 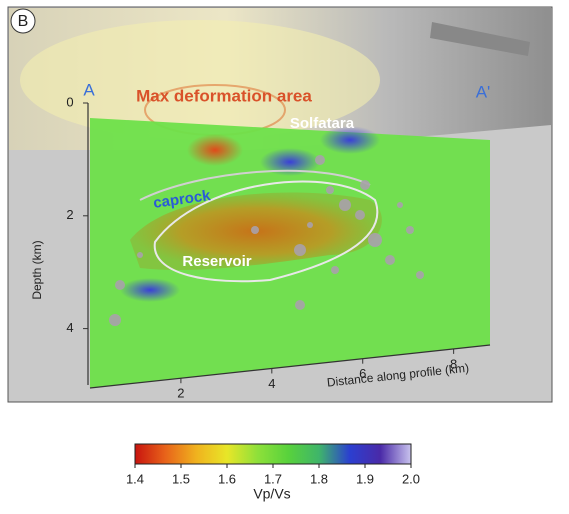 I want to click on depth-axis-label: Depth (km), so click(x=37, y=269).